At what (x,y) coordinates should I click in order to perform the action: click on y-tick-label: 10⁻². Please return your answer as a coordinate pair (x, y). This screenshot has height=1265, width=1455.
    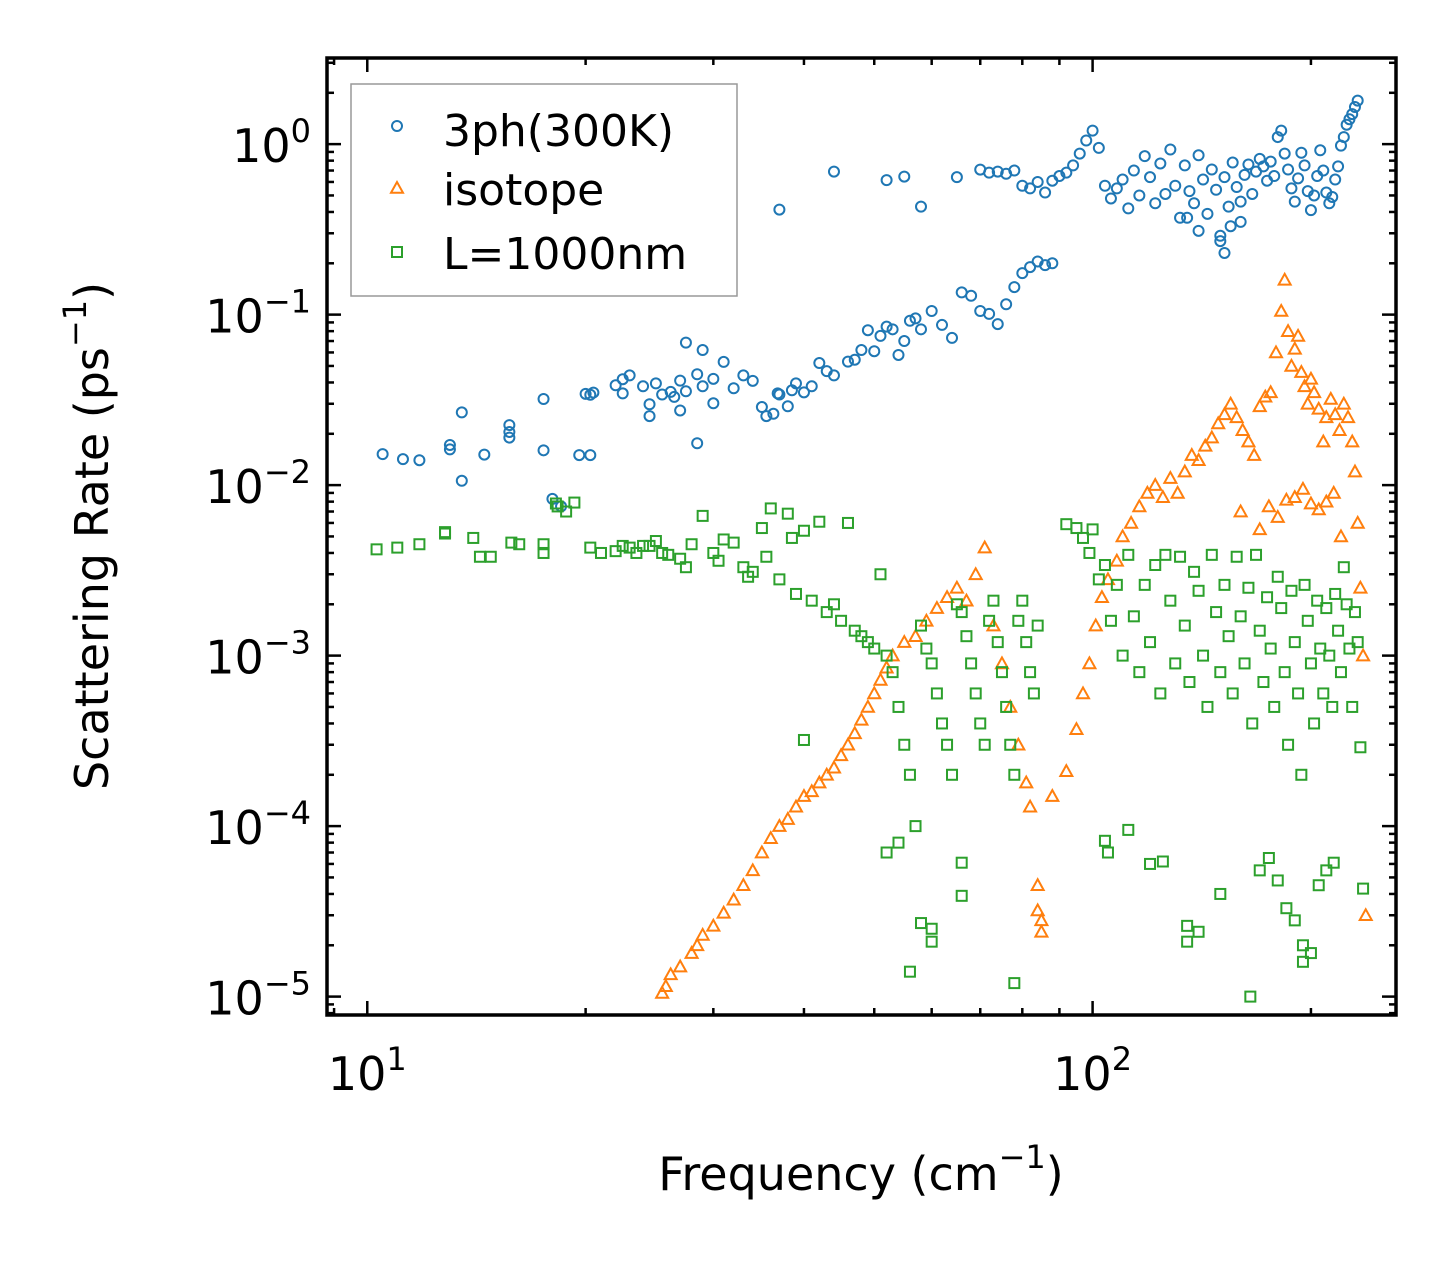
    Looking at the image, I should click on (258, 483).